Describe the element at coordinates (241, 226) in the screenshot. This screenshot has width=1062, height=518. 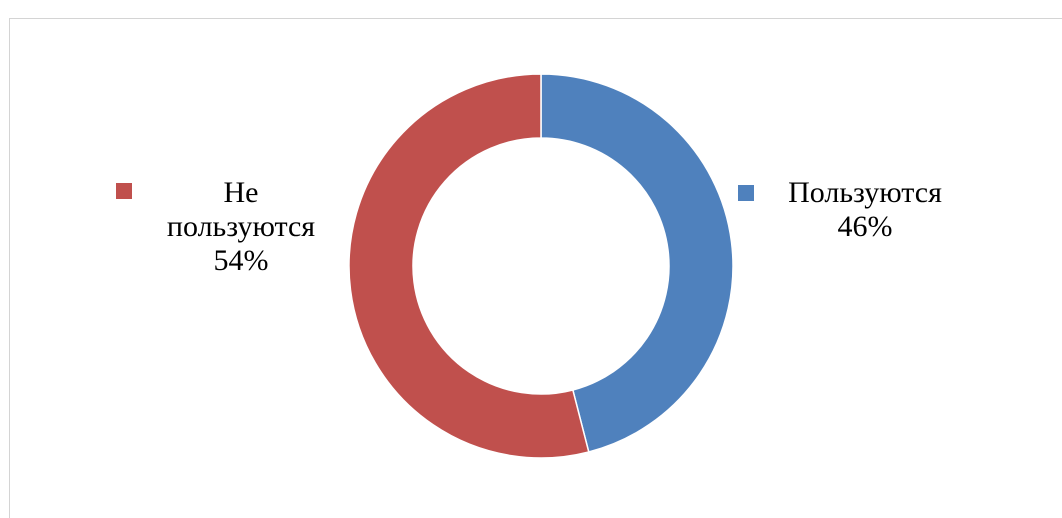
I see `slice-label-not-using-line2: пользуются` at that location.